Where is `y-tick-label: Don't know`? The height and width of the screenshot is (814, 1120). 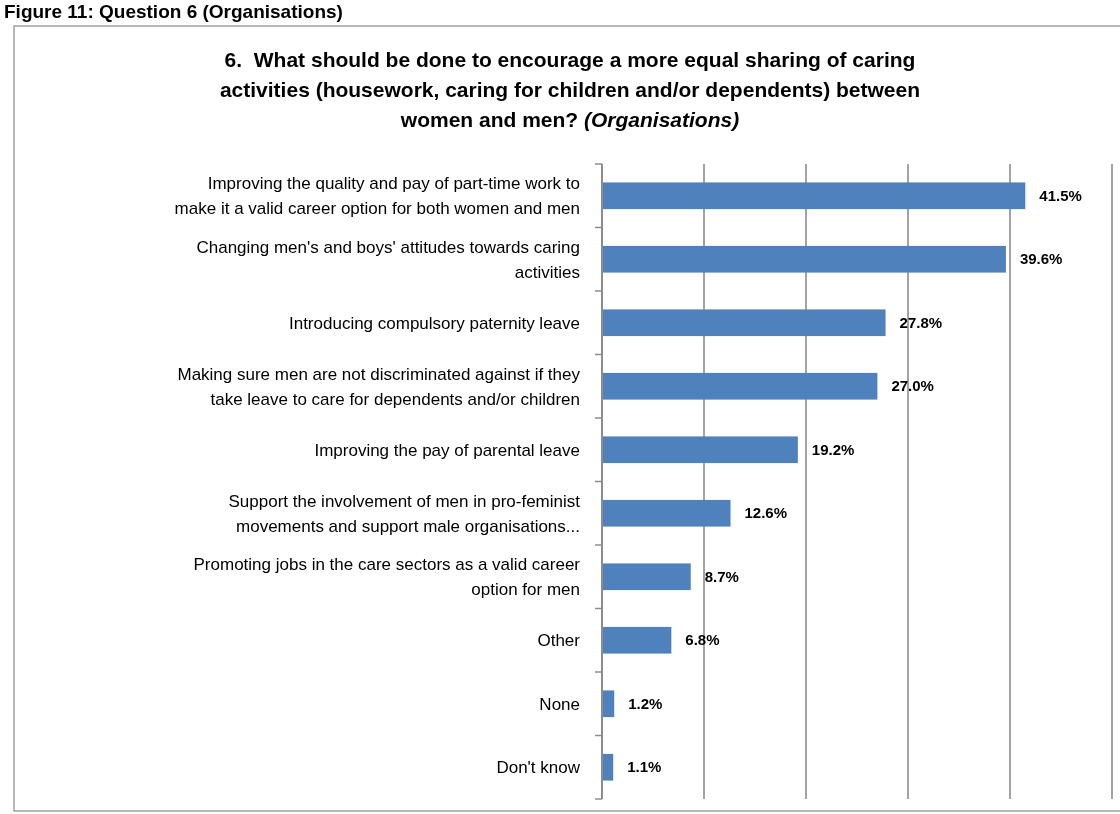
y-tick-label: Don't know is located at coordinates (538, 768).